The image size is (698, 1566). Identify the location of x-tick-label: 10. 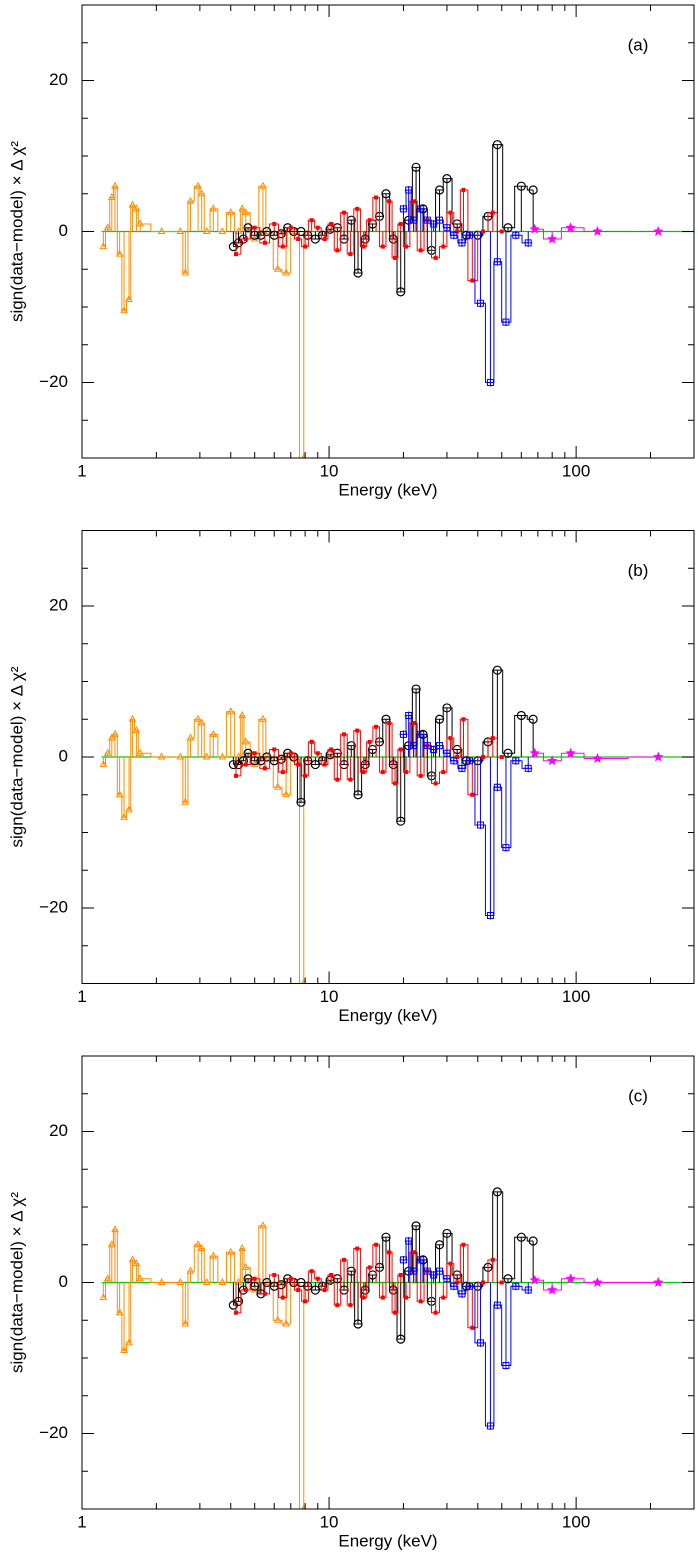
(329, 996).